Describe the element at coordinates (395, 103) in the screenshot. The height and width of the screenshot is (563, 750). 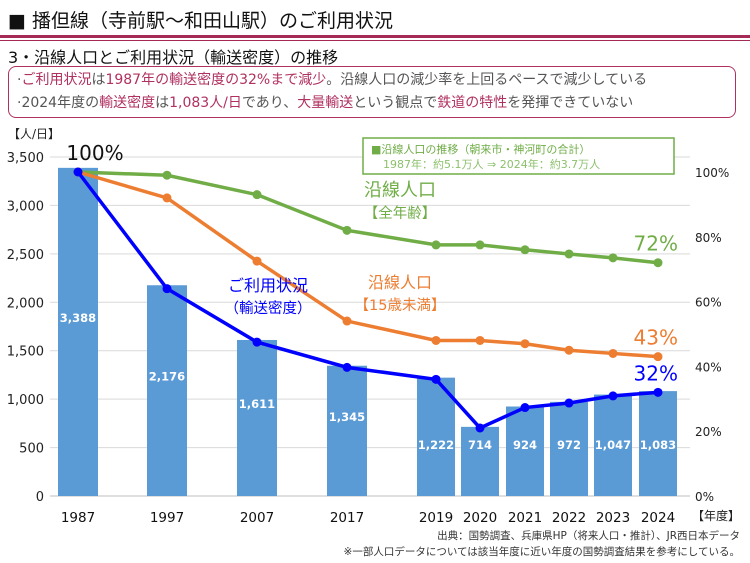
I see `summary-segment: という観点で` at that location.